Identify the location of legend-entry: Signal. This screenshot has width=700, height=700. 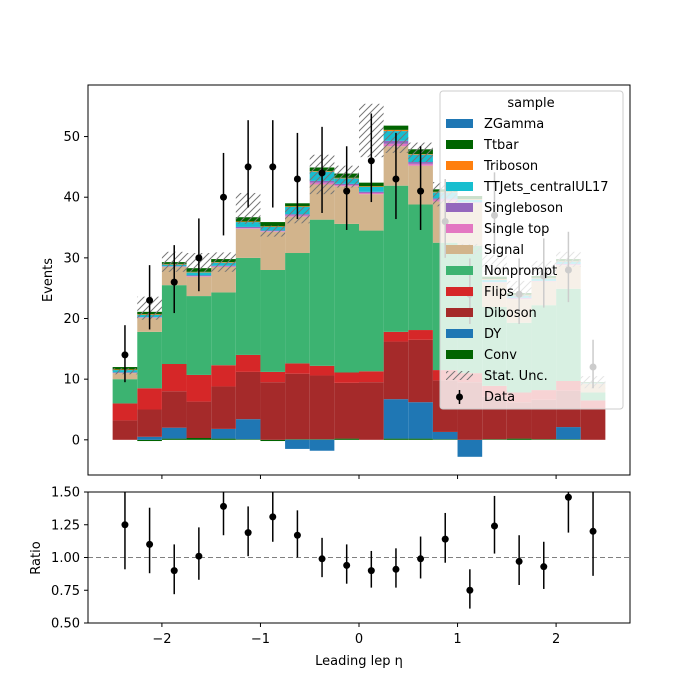
(485, 250).